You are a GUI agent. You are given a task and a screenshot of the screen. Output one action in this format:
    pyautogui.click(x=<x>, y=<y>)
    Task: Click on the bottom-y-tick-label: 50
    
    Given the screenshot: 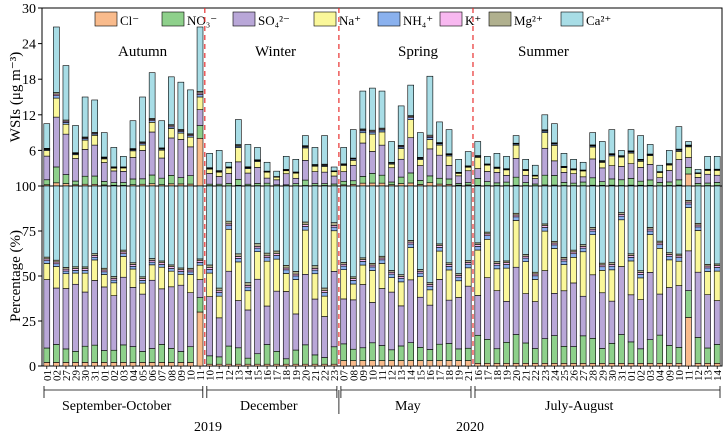 What is the action you would take?
    pyautogui.click(x=29, y=277)
    